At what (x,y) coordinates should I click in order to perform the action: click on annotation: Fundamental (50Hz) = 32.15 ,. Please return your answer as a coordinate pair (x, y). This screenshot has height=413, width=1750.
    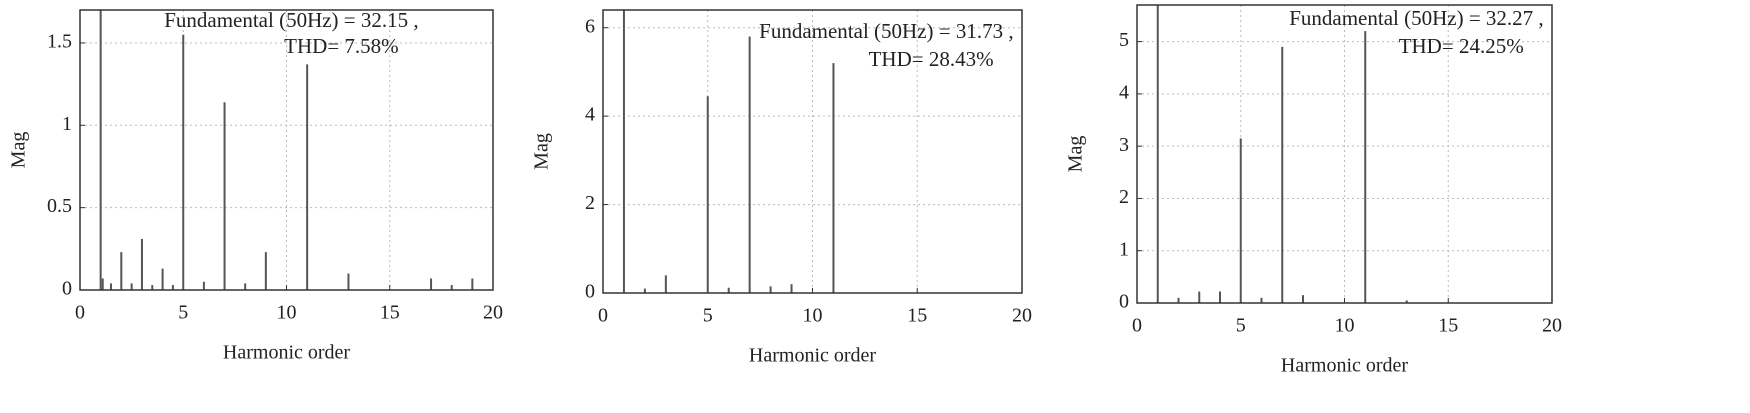
    Looking at the image, I should click on (291, 20).